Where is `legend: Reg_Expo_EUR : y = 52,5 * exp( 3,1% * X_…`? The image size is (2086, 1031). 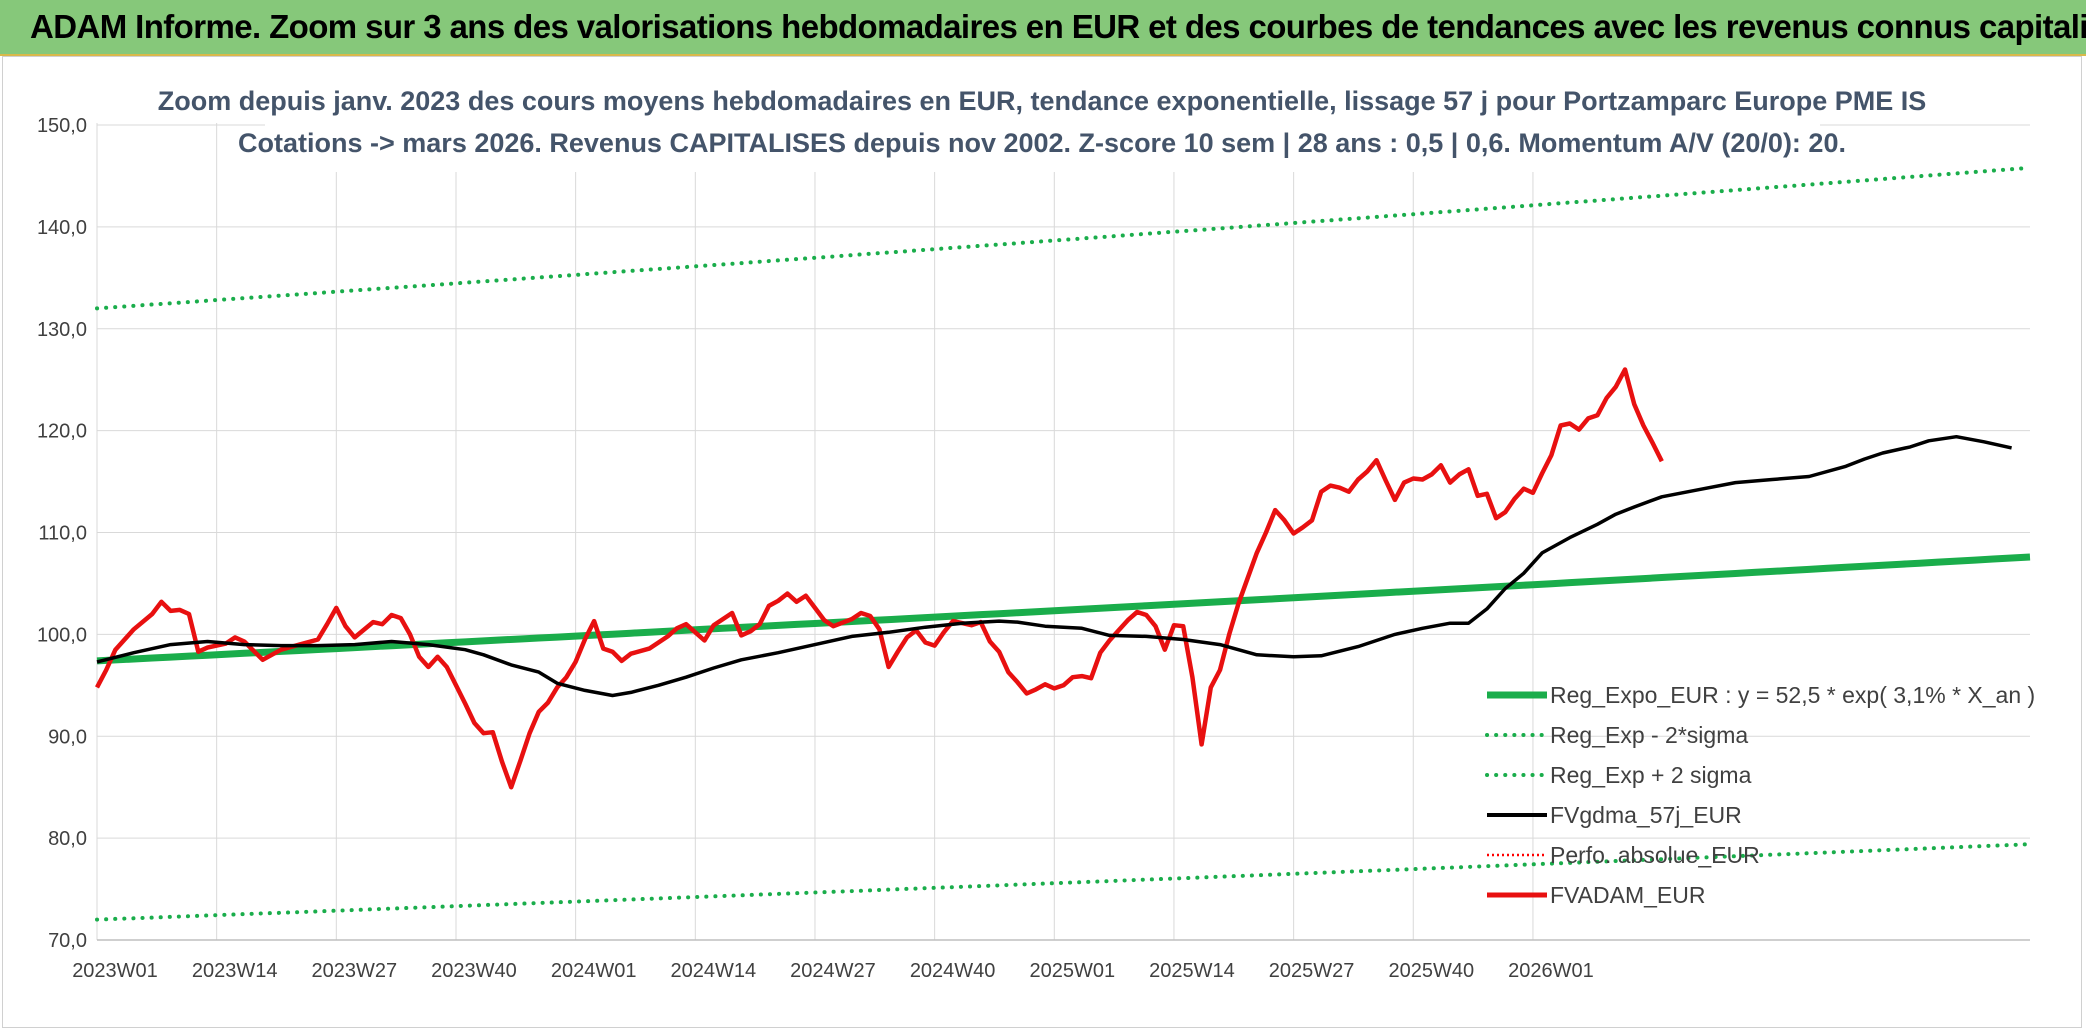
legend: Reg_Expo_EUR : y = 52,5 * exp( 3,1% * X_… is located at coordinates (1760, 795).